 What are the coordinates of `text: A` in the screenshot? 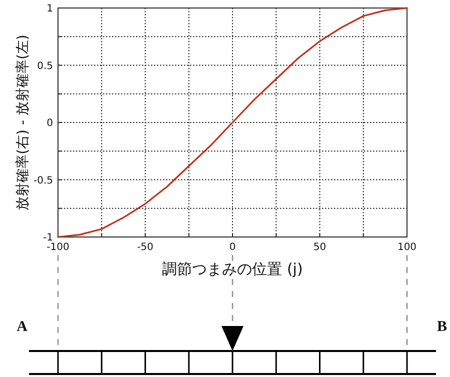 It's located at (22, 327).